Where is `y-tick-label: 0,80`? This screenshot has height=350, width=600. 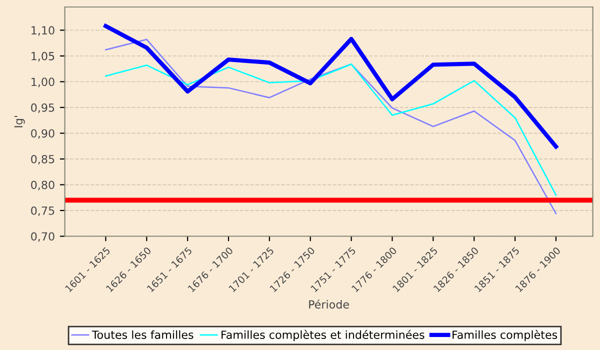 y-tick-label: 0,80 is located at coordinates (42, 185).